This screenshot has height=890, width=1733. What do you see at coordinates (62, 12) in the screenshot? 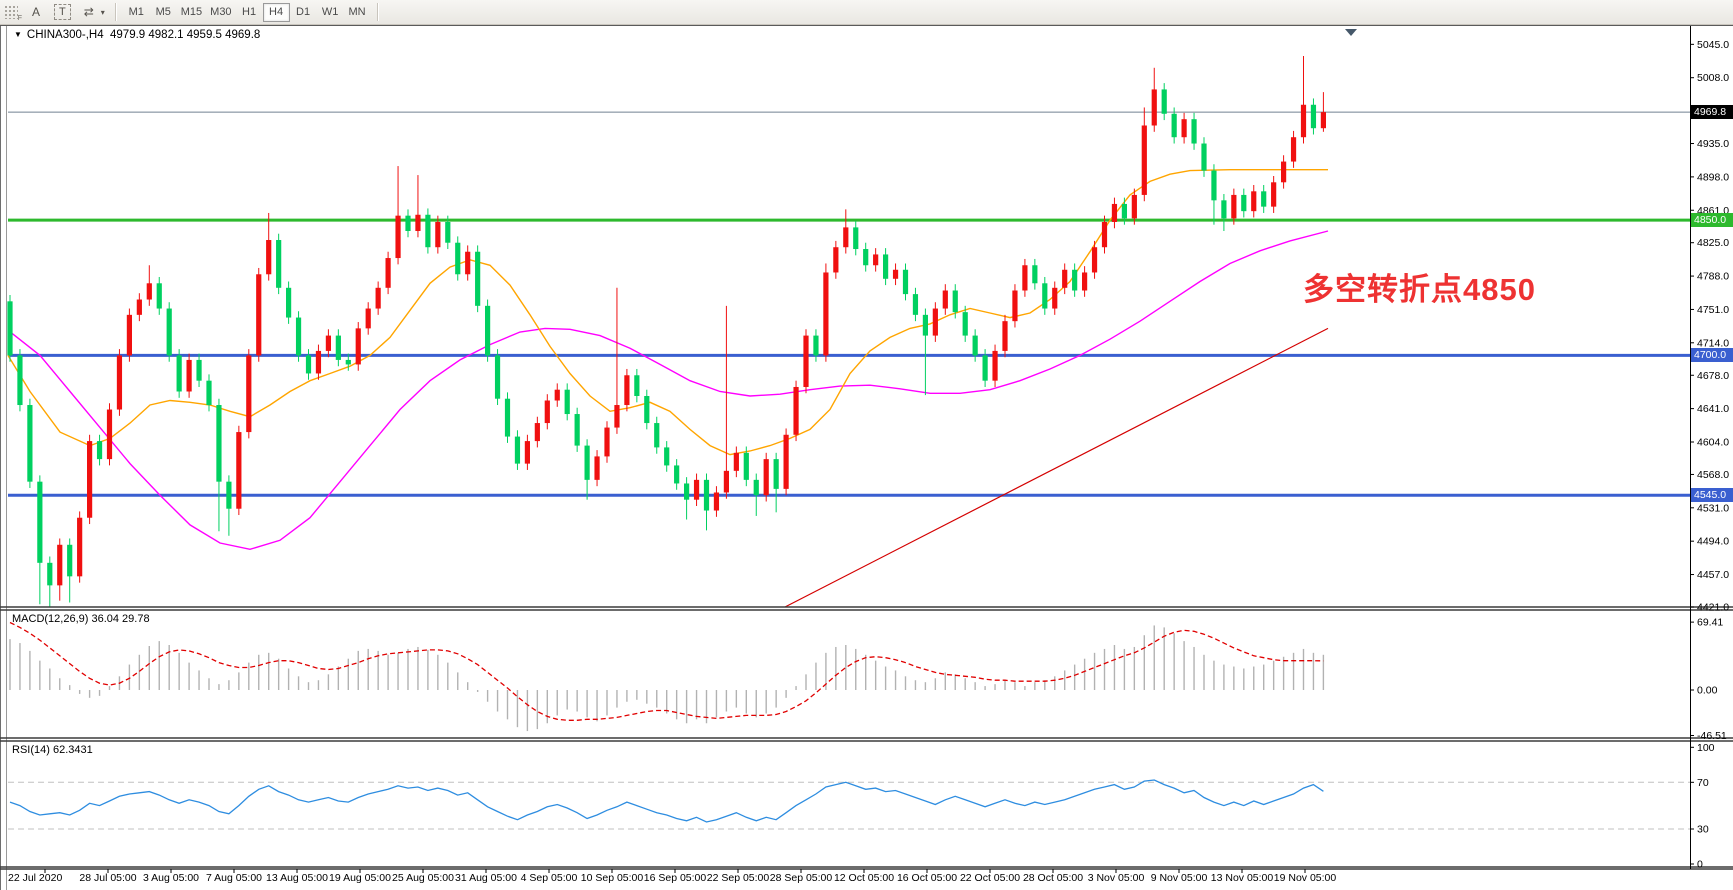
I see `text-tool-button: T` at bounding box center [62, 12].